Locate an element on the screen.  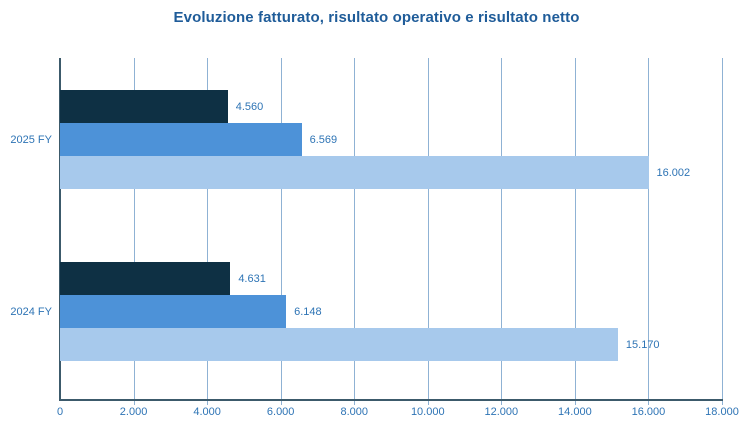
bar-risultato-netto-2024-FY is located at coordinates (145, 278).